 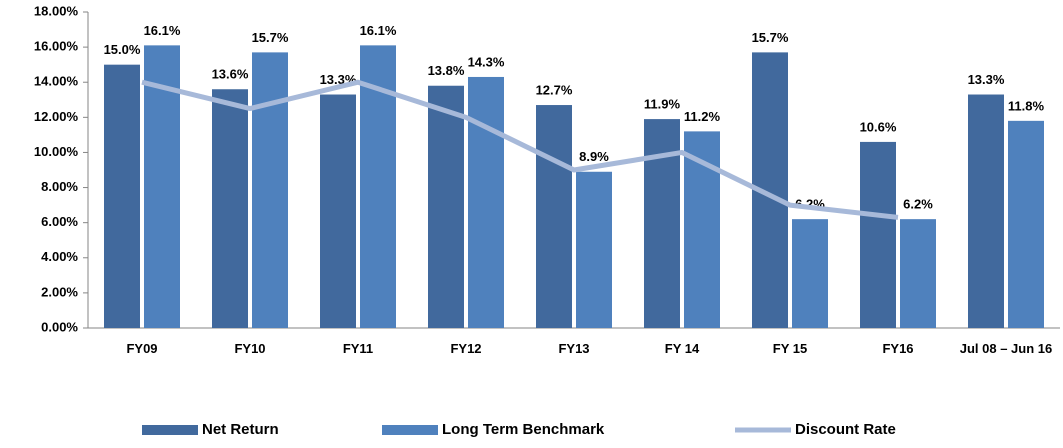 I want to click on x-tick-label: FY 14, so click(x=682, y=348).